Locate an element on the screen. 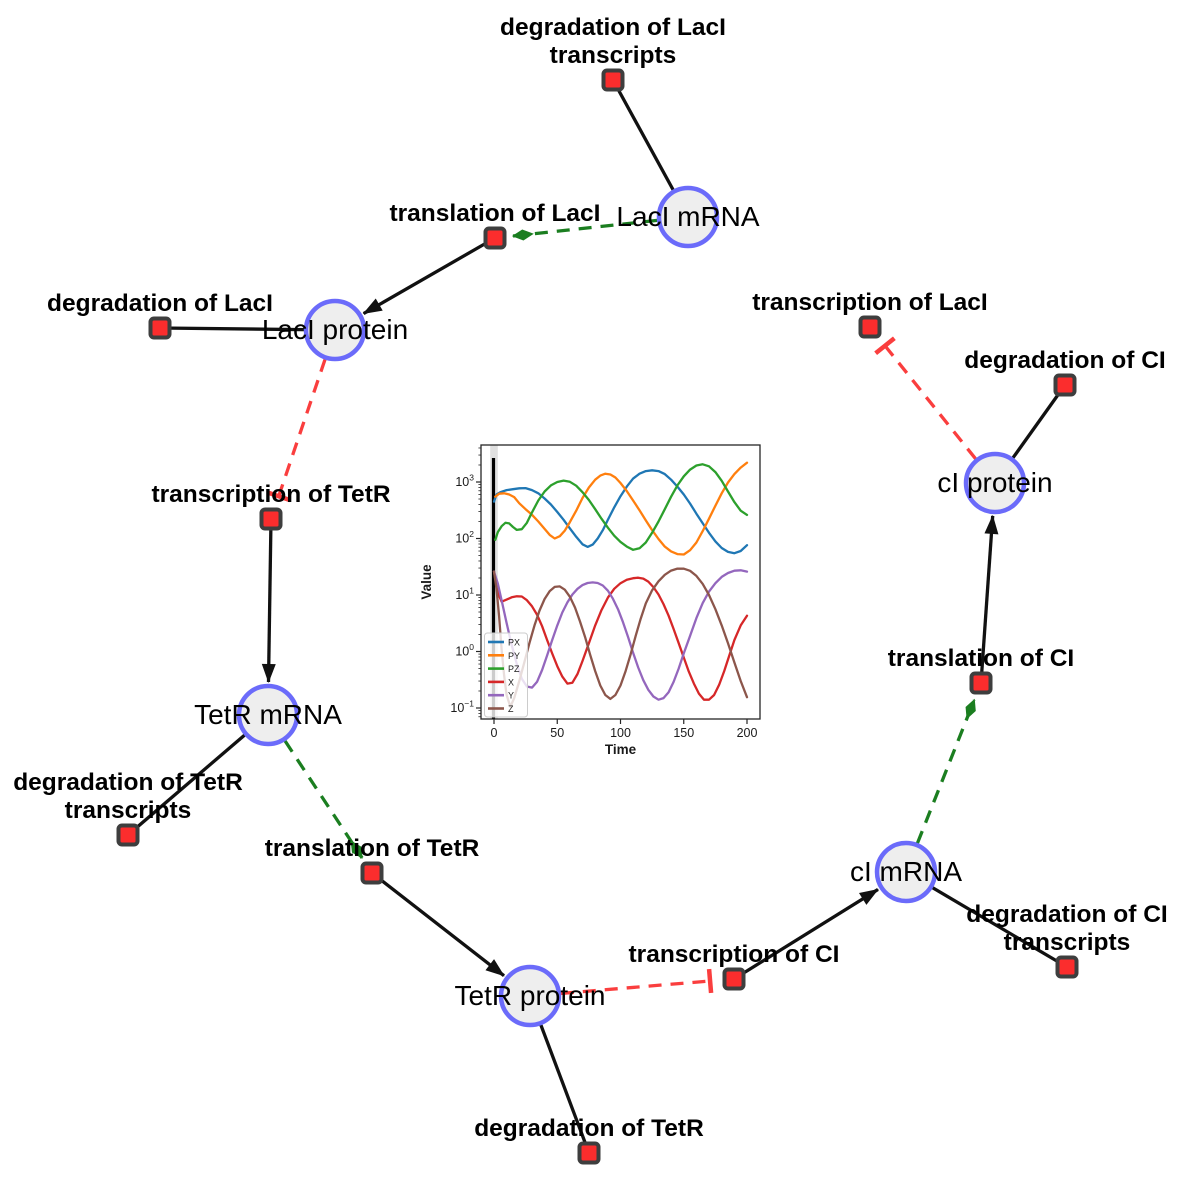 The height and width of the screenshot is (1200, 1189). species-label-tetr_protein: TetR protein is located at coordinates (530, 995).